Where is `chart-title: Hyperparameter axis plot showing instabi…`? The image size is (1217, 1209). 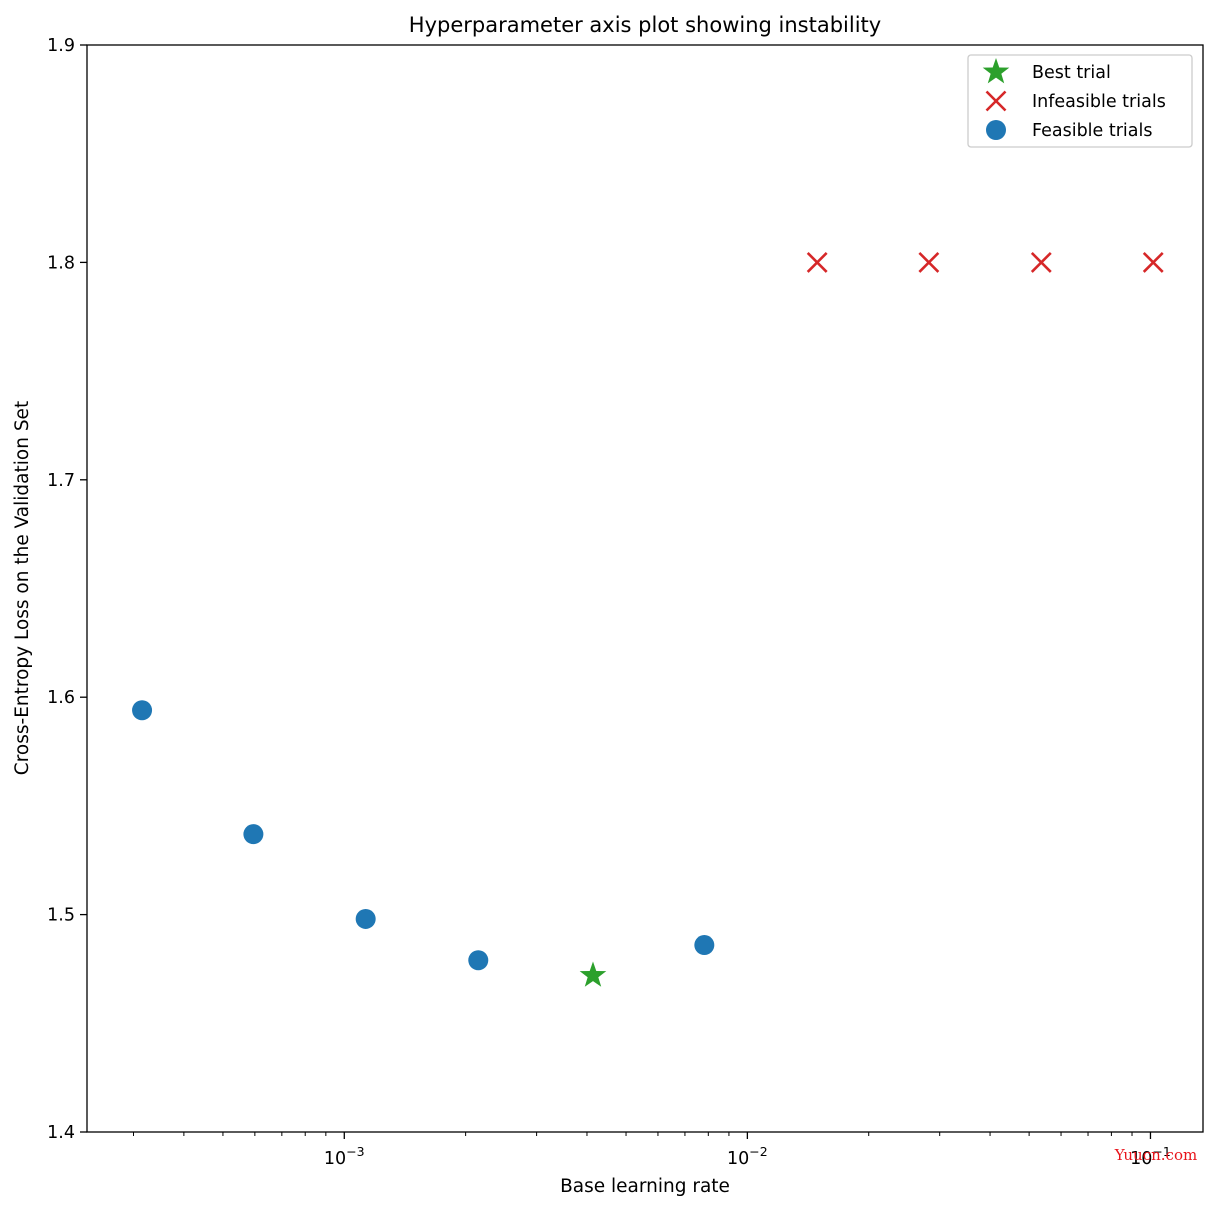
chart-title: Hyperparameter axis plot showing instabi… is located at coordinates (645, 25).